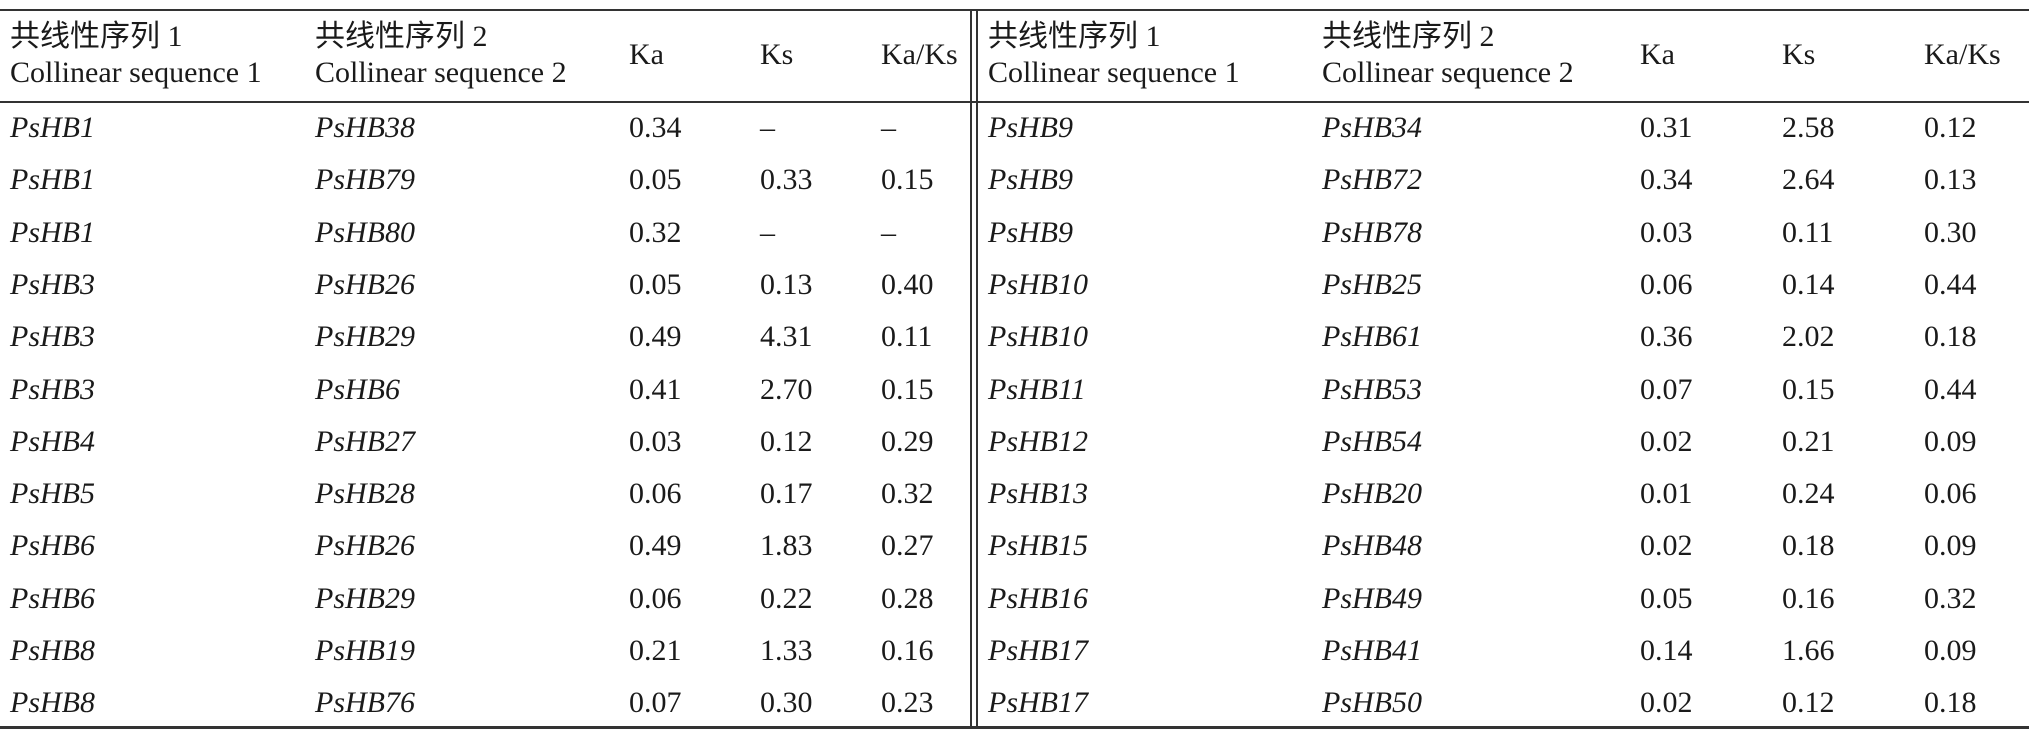 This screenshot has height=738, width=2029. Describe the element at coordinates (1014, 727) in the screenshot. I see `table-bottom-rule` at that location.